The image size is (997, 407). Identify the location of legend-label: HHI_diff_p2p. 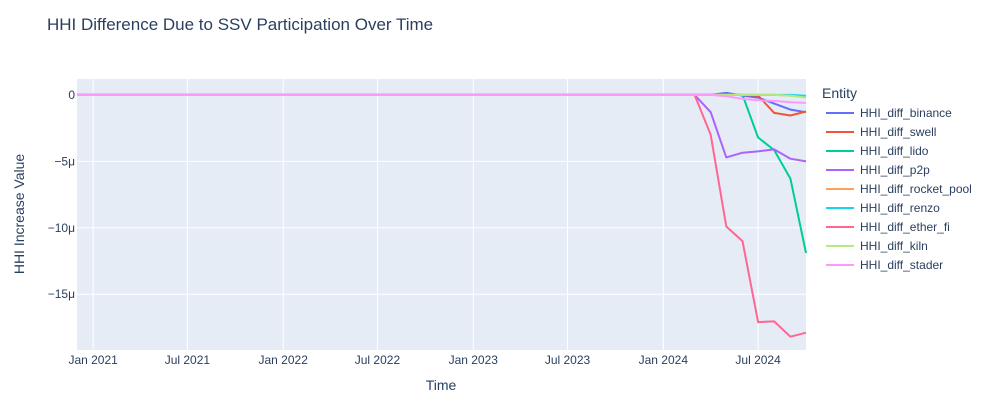
(895, 170).